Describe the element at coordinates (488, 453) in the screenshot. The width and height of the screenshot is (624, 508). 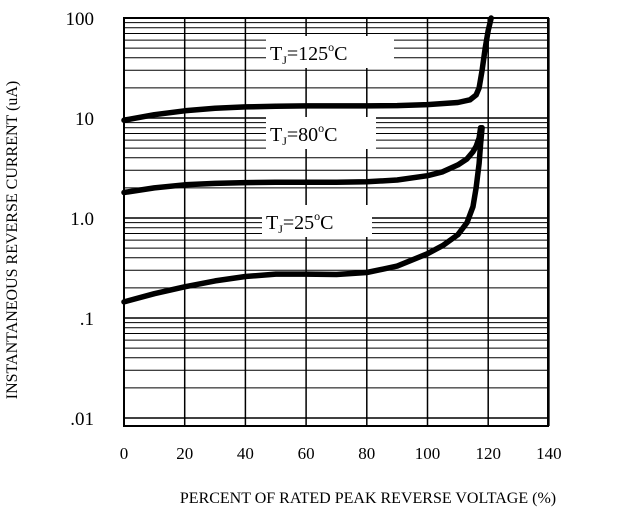
I see `x-tick-label: 120` at that location.